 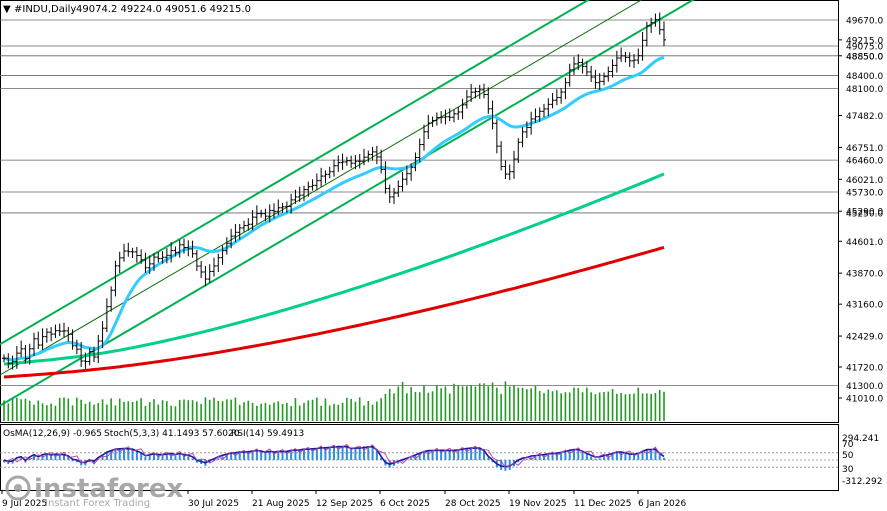 I want to click on price-level-label: 48400.0, so click(x=864, y=77).